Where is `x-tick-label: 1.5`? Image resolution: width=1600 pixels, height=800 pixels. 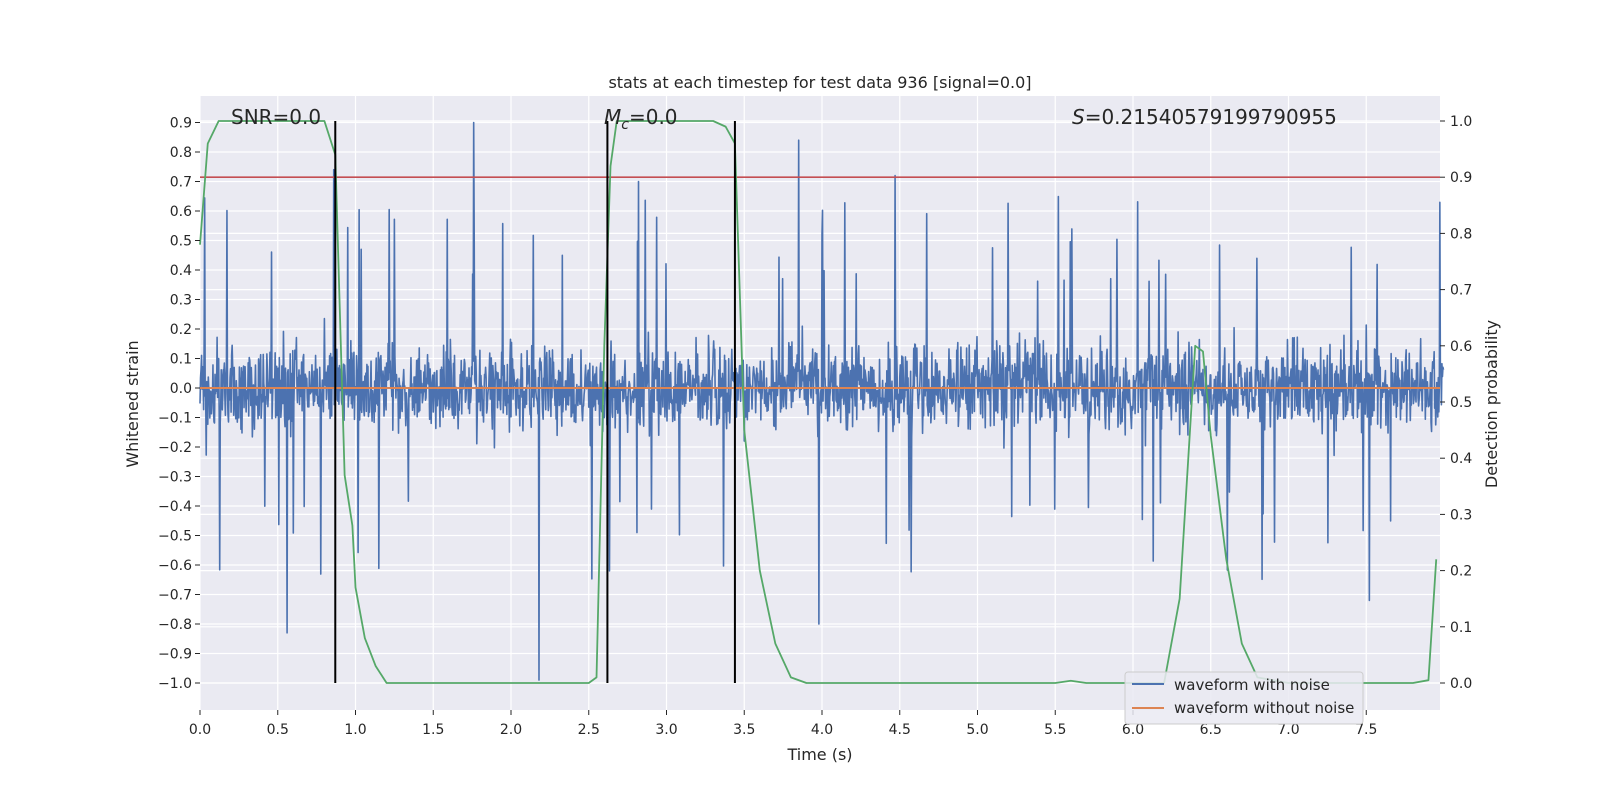 x-tick-label: 1.5 is located at coordinates (433, 730).